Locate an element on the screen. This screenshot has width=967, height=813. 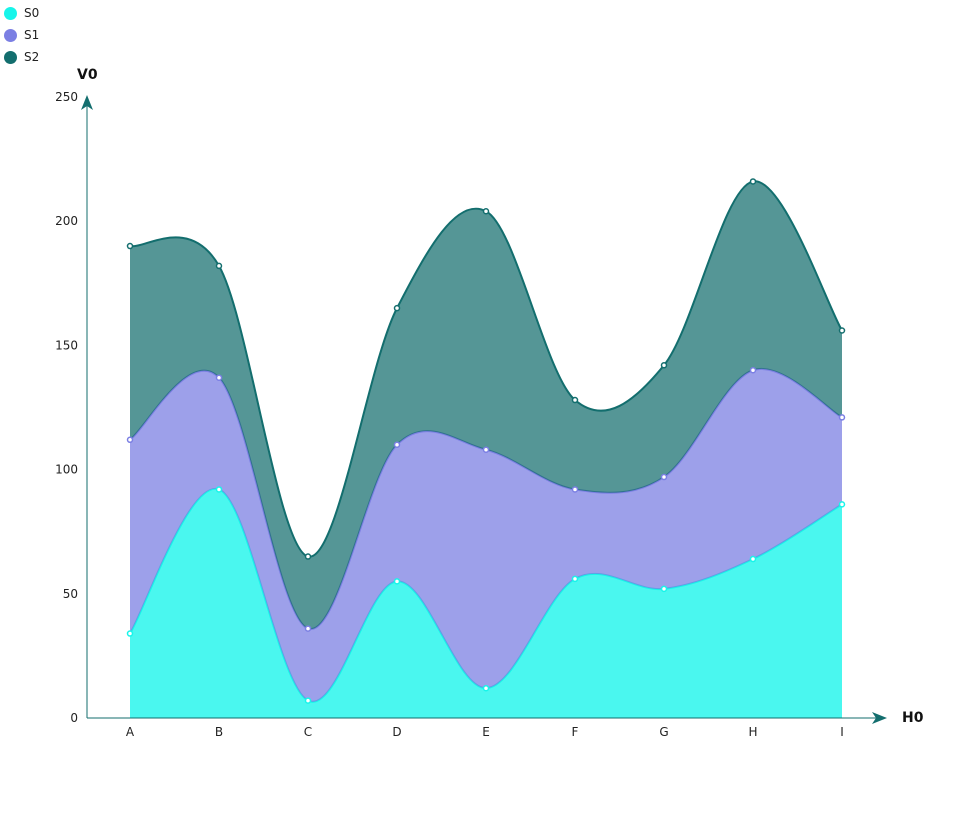
point-s0-i is located at coordinates (842, 504).